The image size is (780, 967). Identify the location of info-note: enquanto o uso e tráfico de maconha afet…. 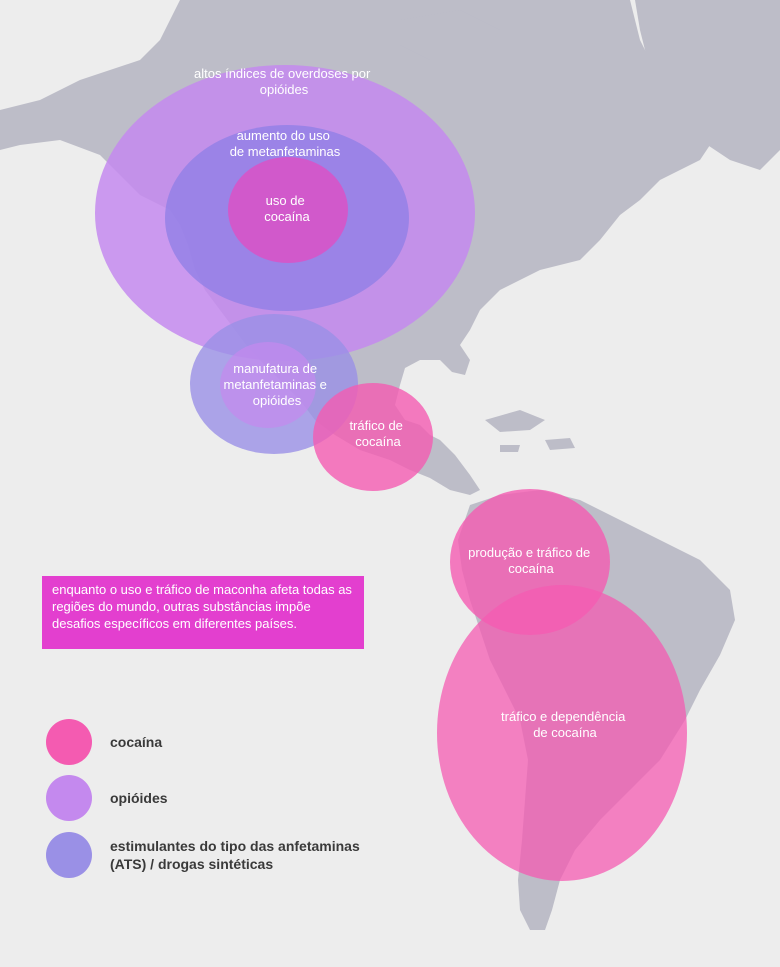
(203, 612).